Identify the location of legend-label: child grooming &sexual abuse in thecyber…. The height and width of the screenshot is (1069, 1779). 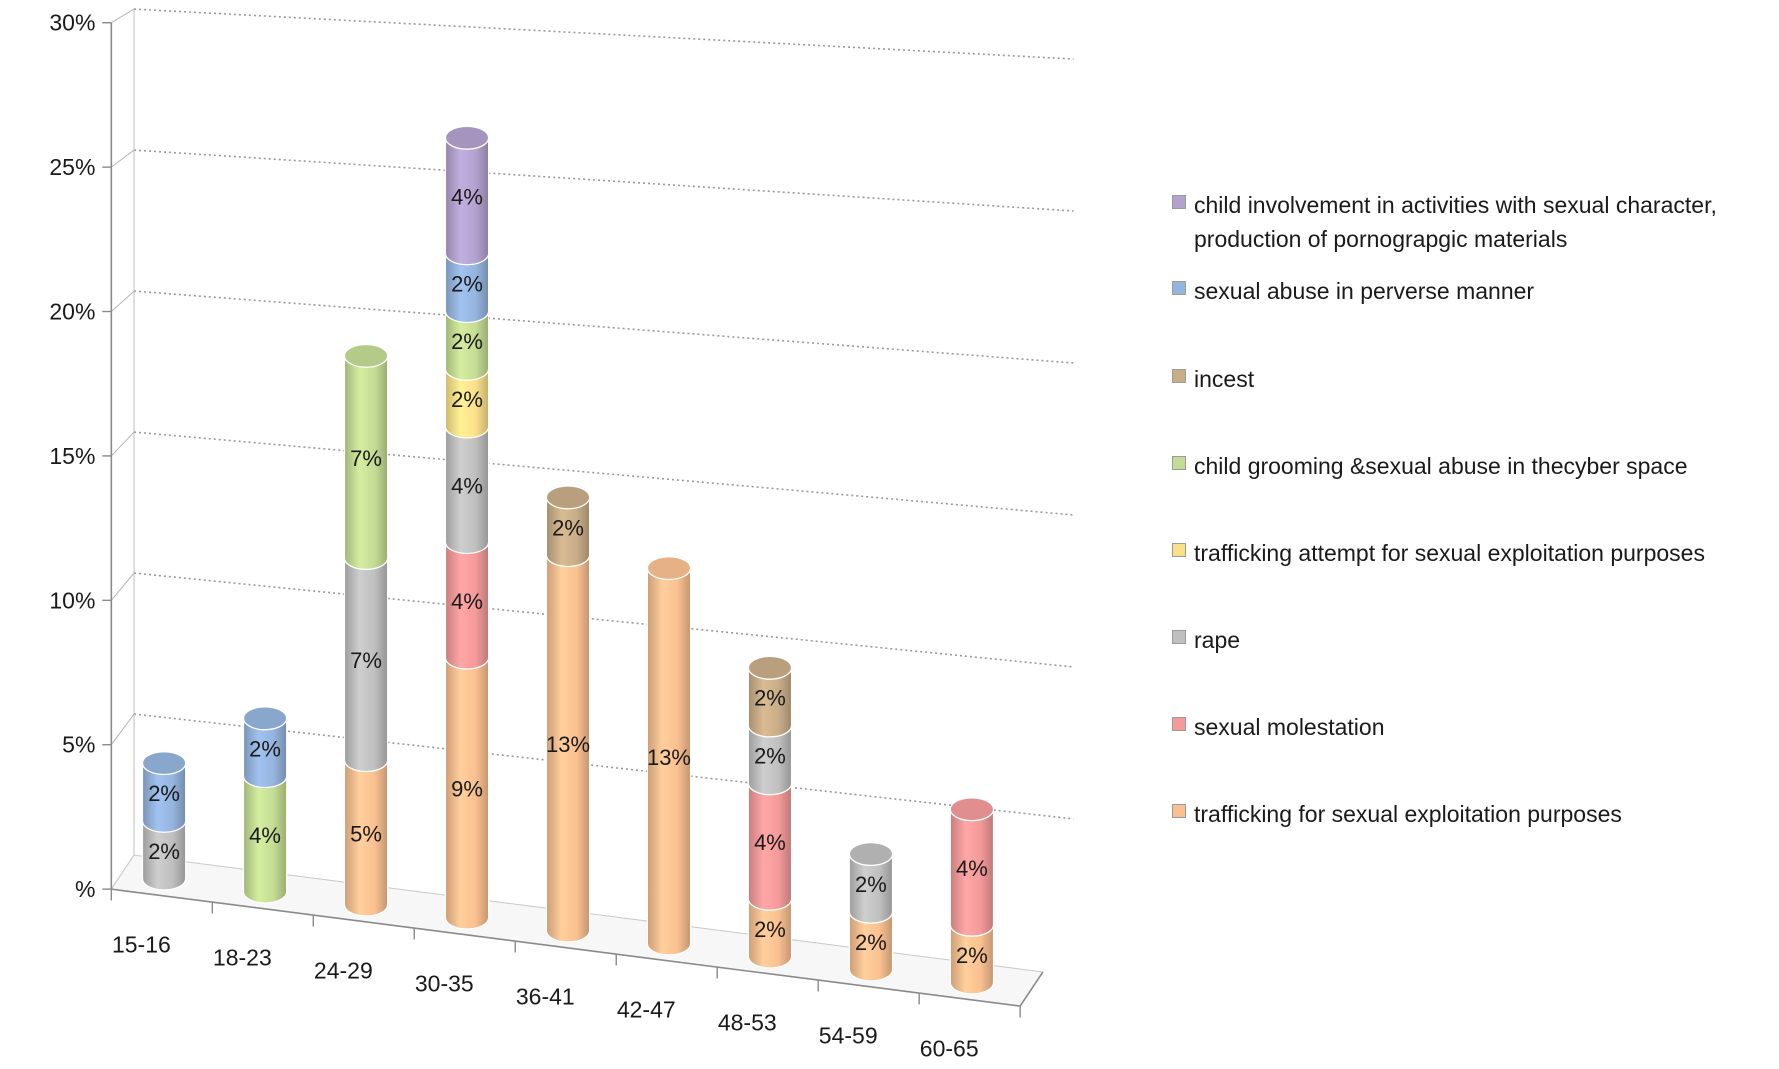
(1441, 466).